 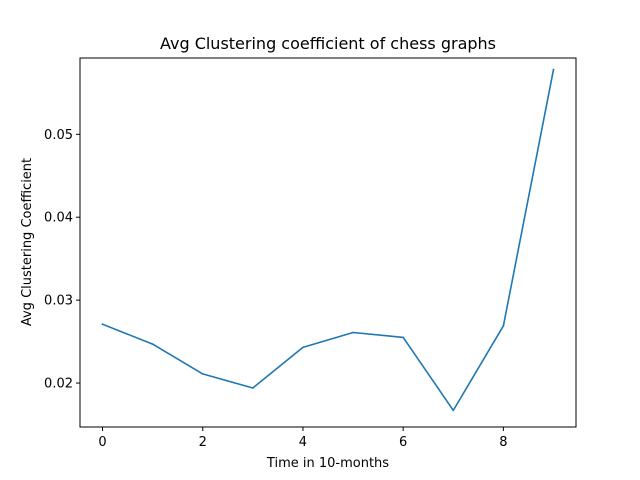 I want to click on x-tick-label: 8, so click(x=503, y=442).